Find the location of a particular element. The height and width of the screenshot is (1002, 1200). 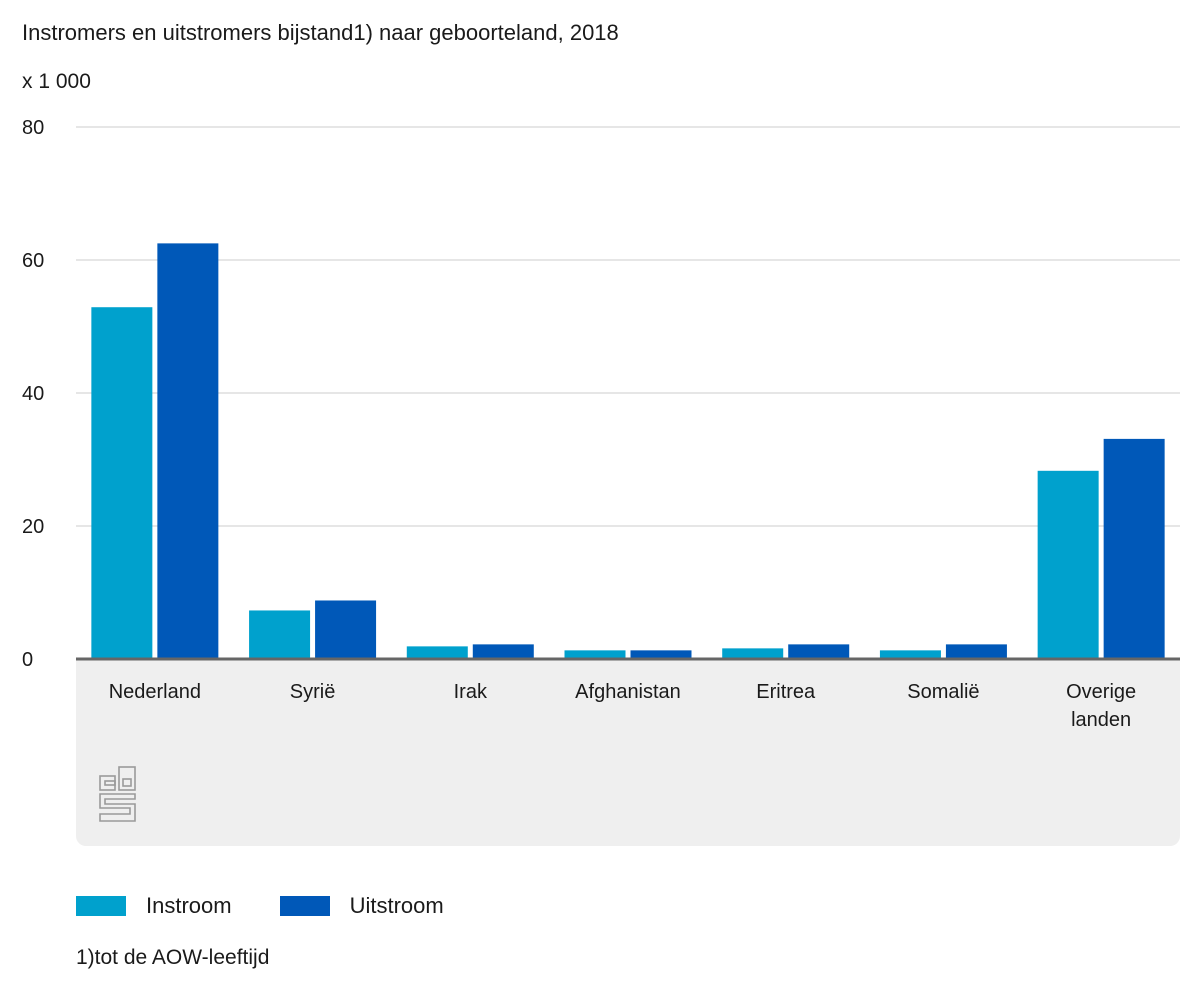

legend-swatch-uitstroom is located at coordinates (304, 906).